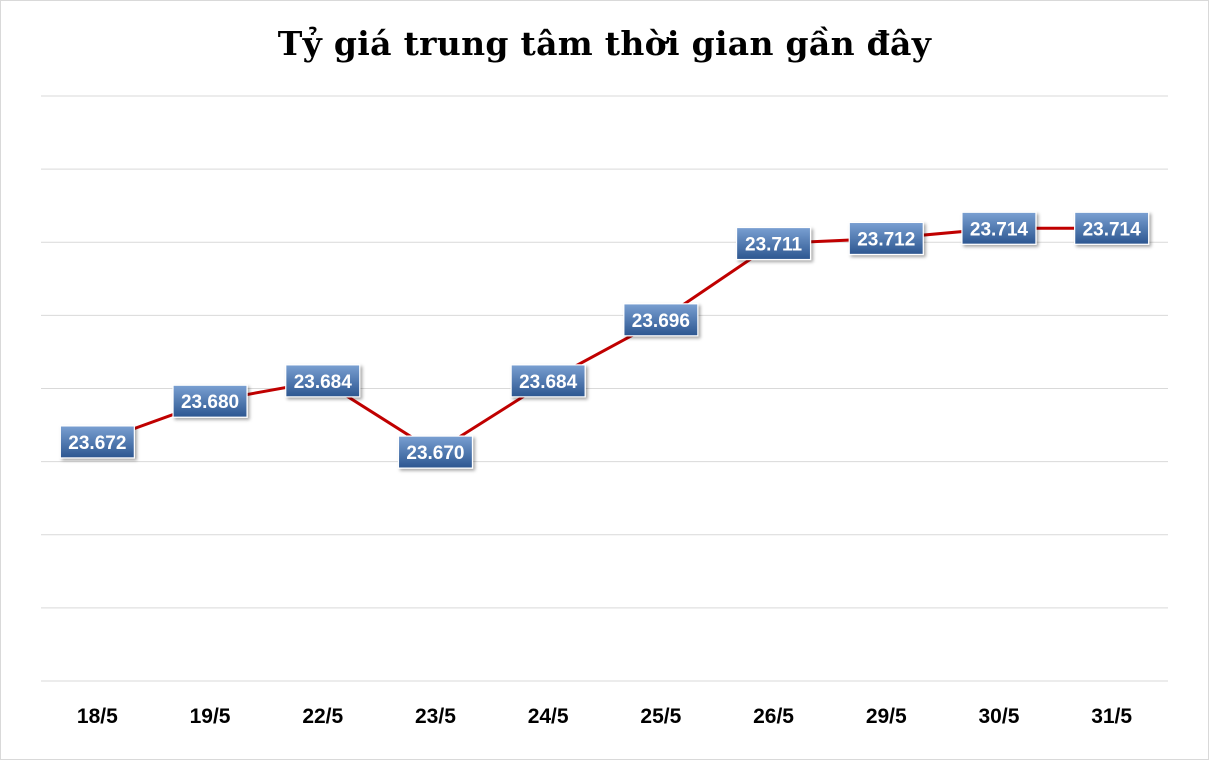 Image resolution: width=1209 pixels, height=760 pixels. What do you see at coordinates (435, 716) in the screenshot?
I see `x-tick-label: 23/5` at bounding box center [435, 716].